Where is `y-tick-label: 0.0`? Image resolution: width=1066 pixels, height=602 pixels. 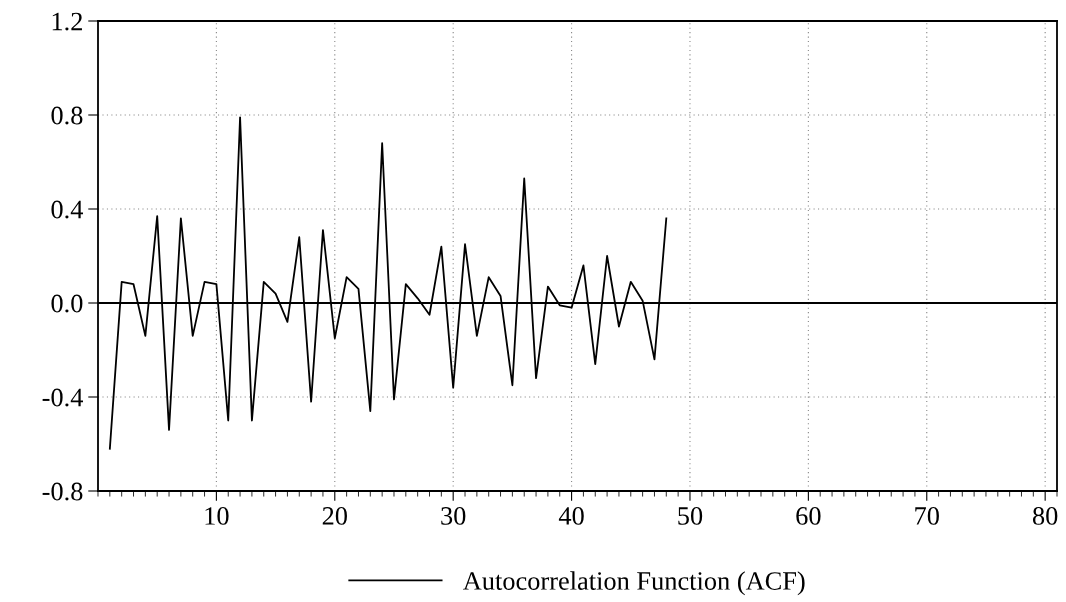 y-tick-label: 0.0 is located at coordinates (67, 303).